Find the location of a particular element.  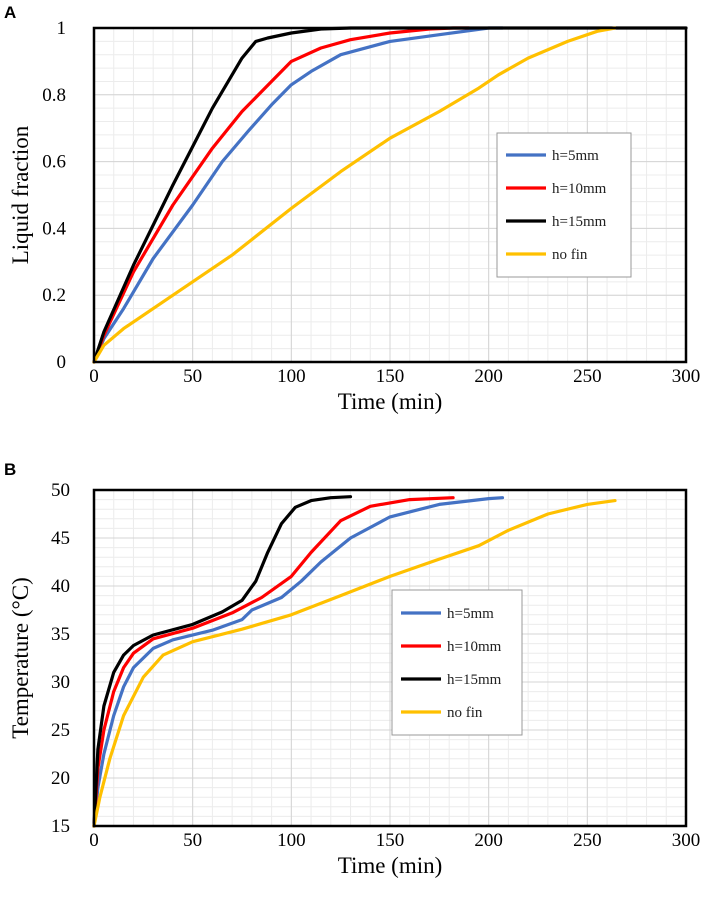

y-tick-label: 0.2 is located at coordinates (54, 295).